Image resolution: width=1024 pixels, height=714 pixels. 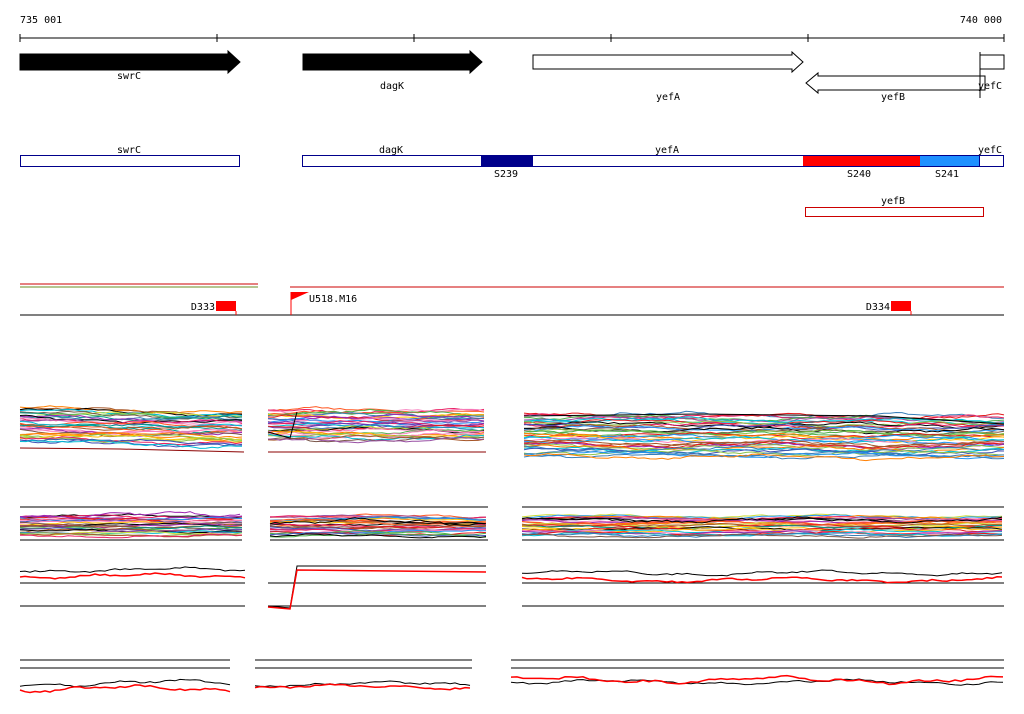 What do you see at coordinates (990, 86) in the screenshot?
I see `gene-label: yefC` at bounding box center [990, 86].